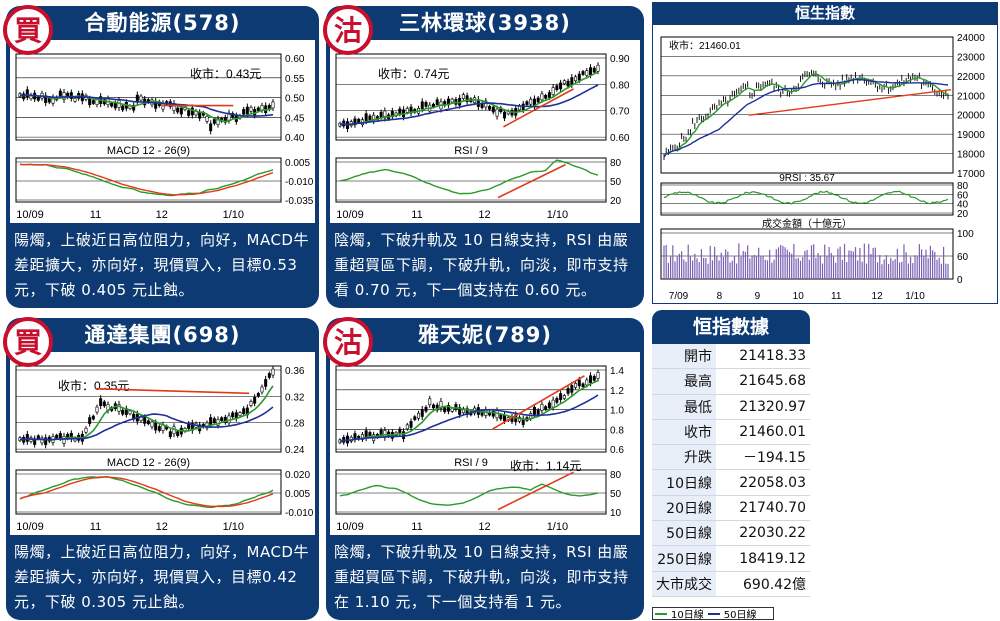  What do you see at coordinates (763, 558) in the screenshot?
I see `stats-value: 18419.12` at bounding box center [763, 558].